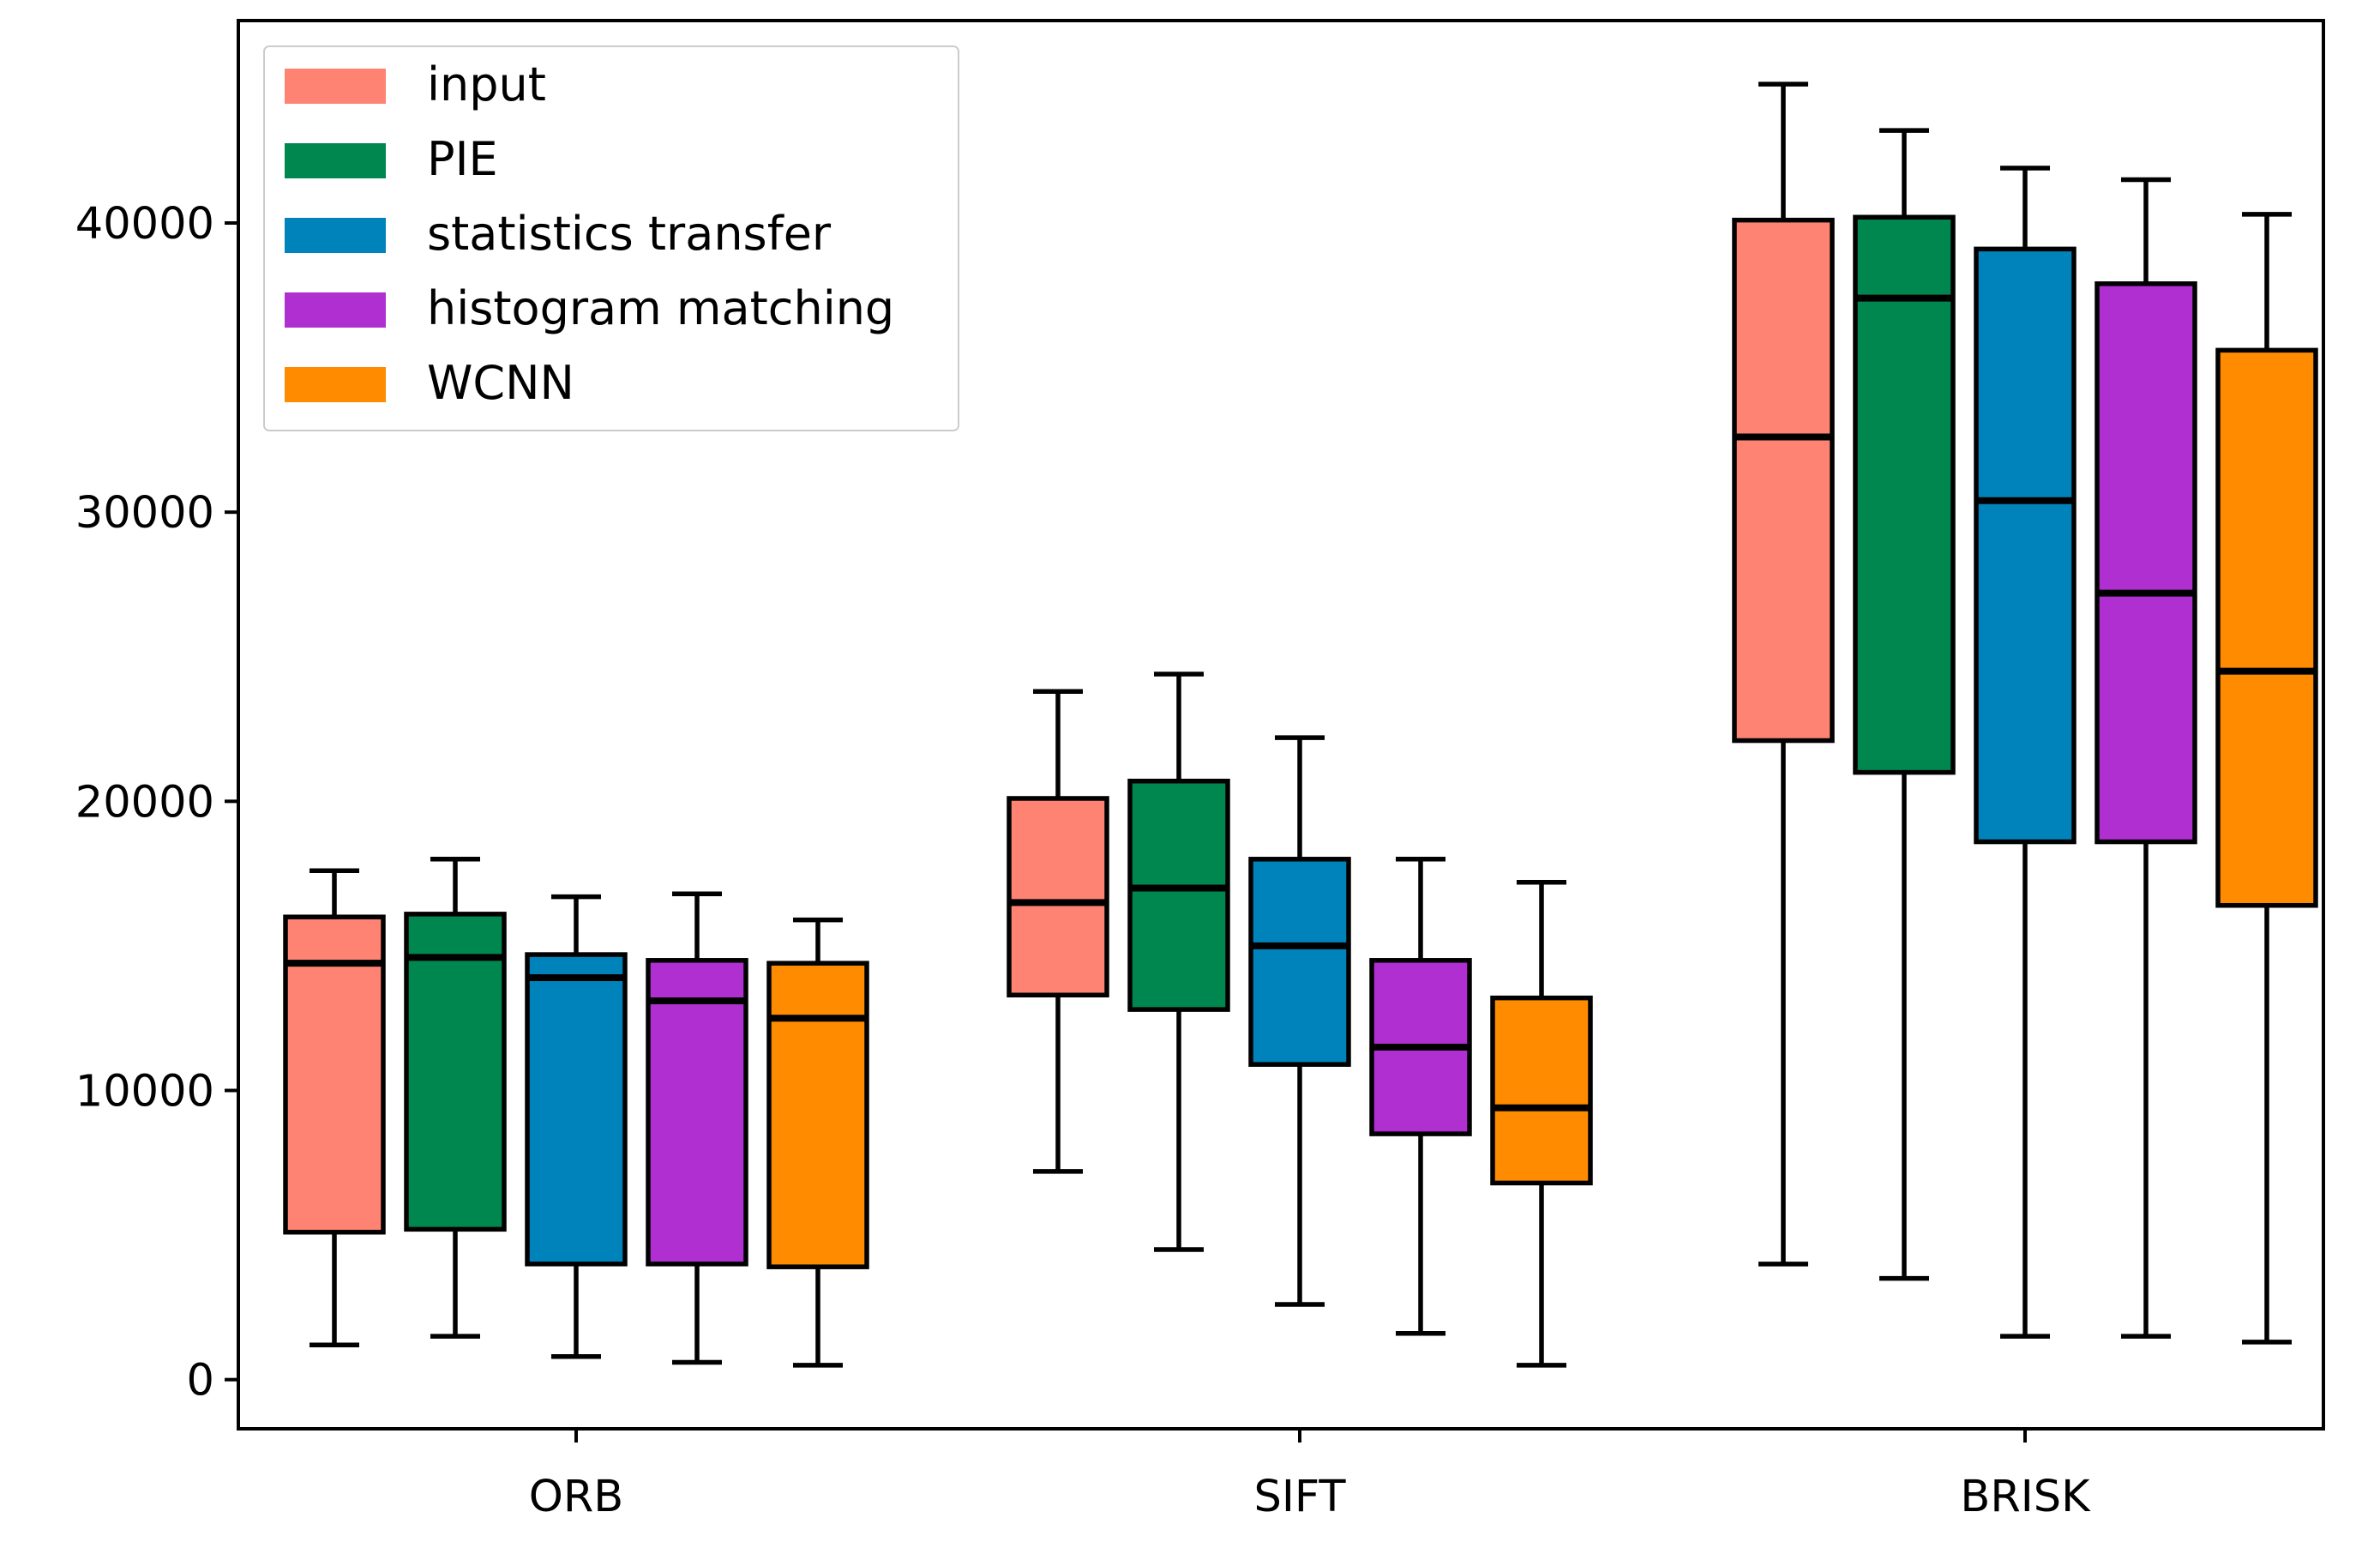 The height and width of the screenshot is (1542, 2380). I want to click on y-tick-label: 20000, so click(144, 802).